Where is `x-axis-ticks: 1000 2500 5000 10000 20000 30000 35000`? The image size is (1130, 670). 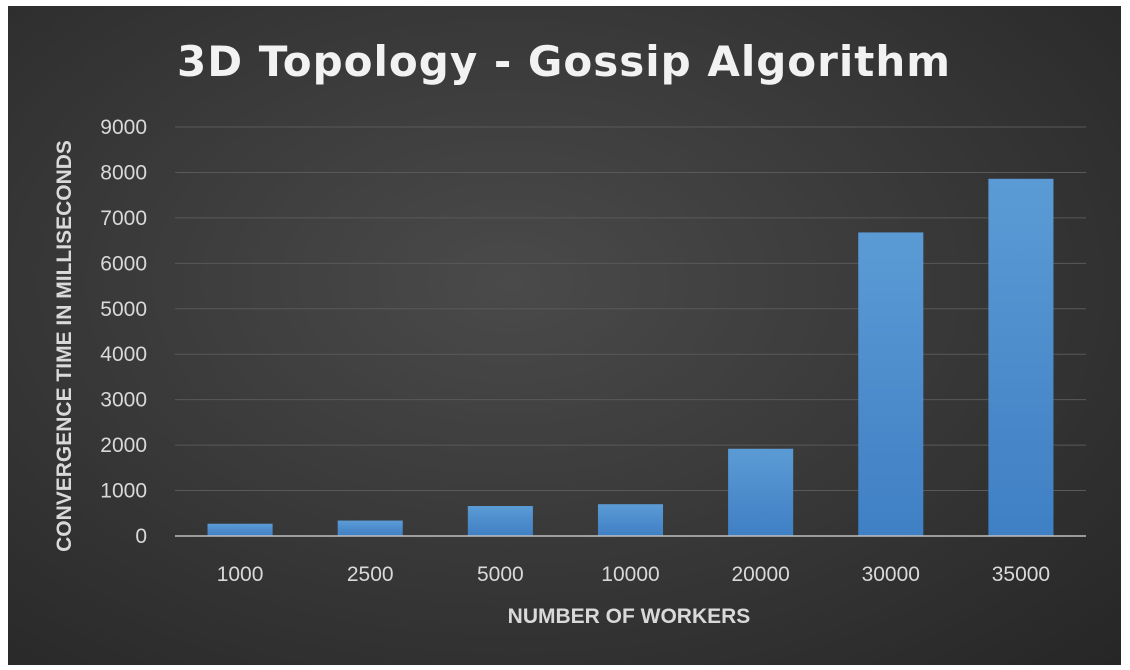
x-axis-ticks: 1000 2500 5000 10000 20000 30000 35000 is located at coordinates (633, 574).